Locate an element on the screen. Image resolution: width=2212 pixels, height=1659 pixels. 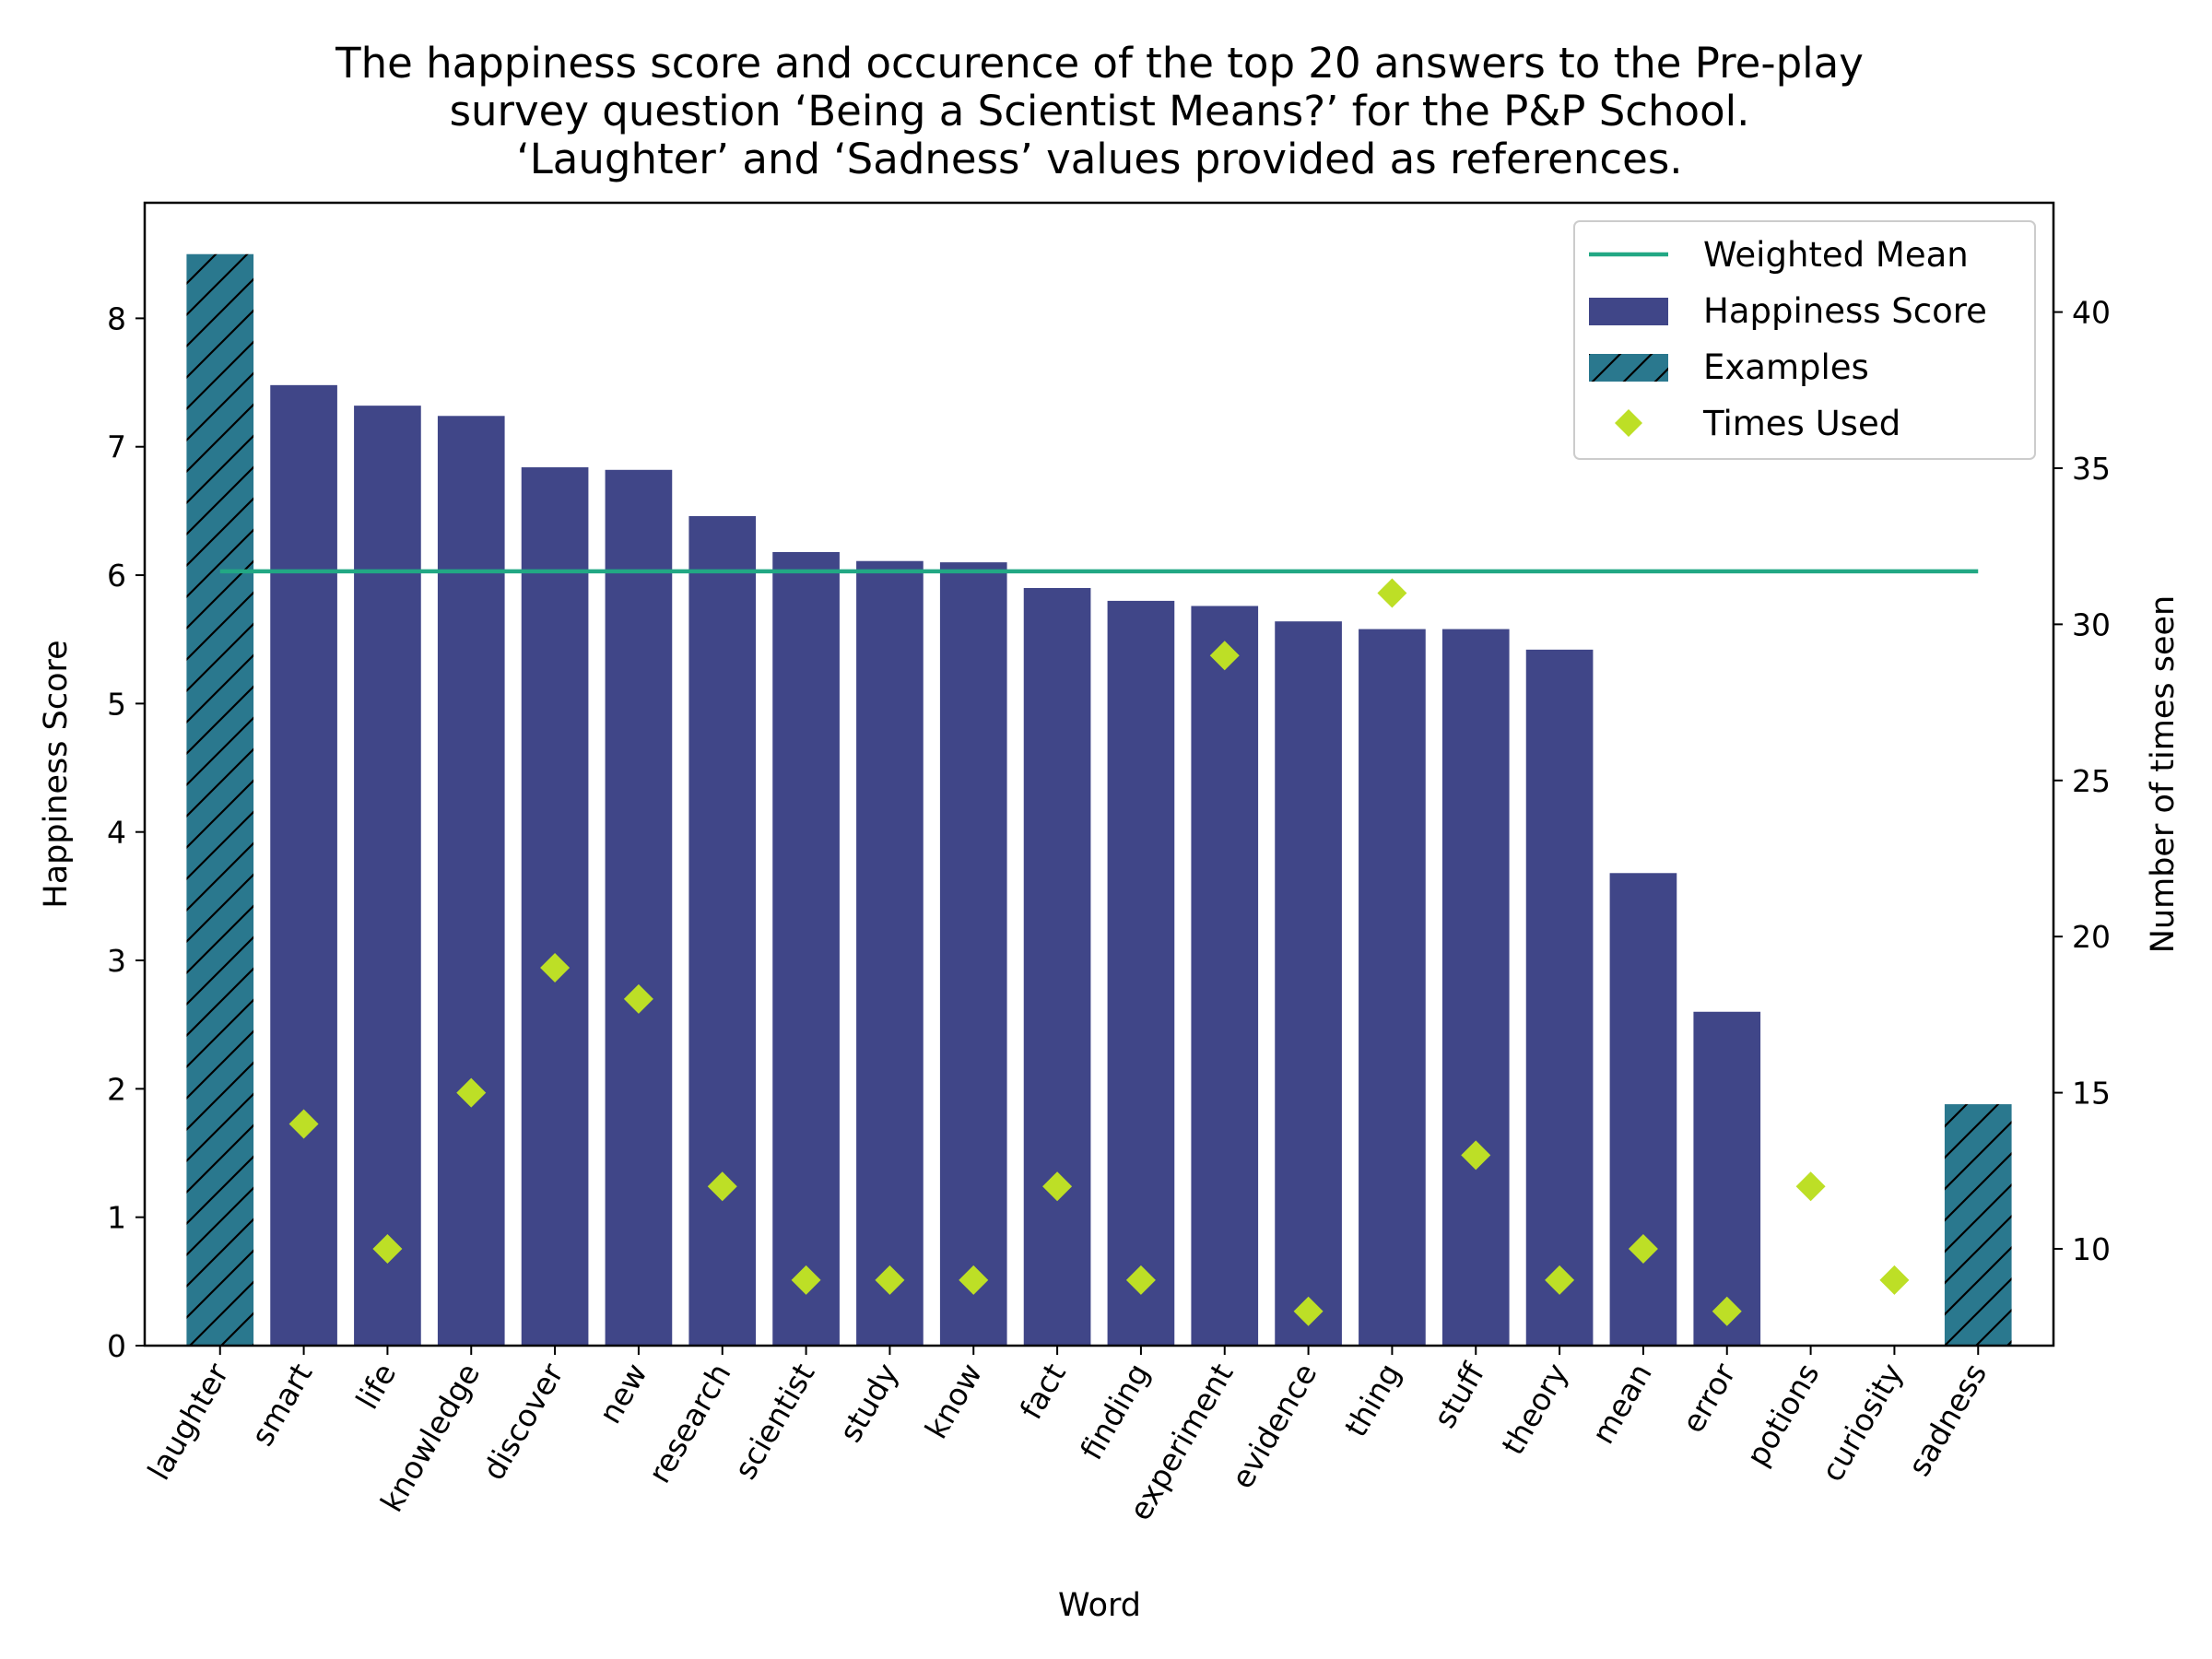
times-used-marker-error is located at coordinates (1727, 1311).